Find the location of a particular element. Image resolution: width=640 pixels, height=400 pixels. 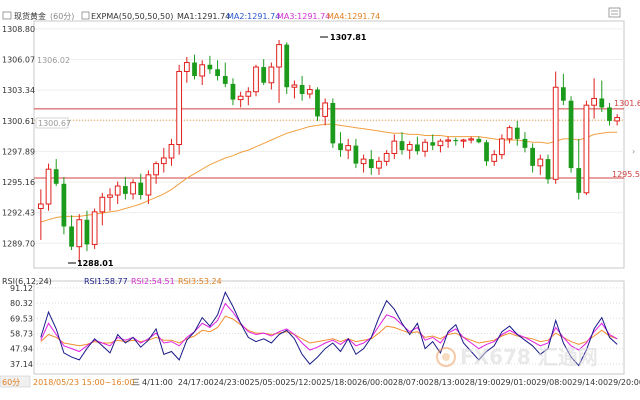

rsi-series-line is located at coordinates (329, 331).